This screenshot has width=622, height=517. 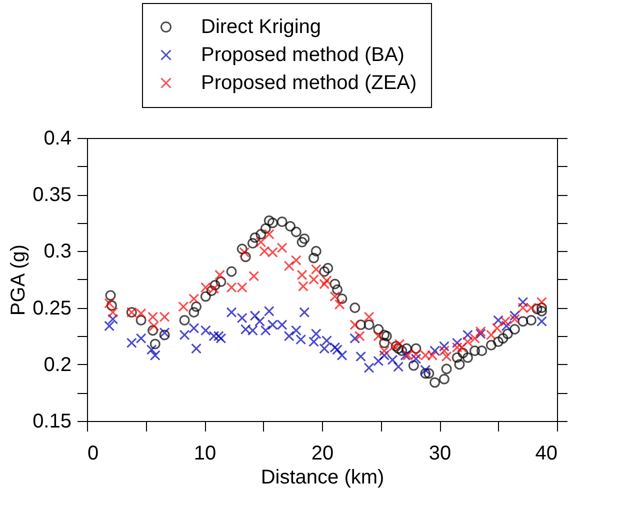 What do you see at coordinates (19, 280) in the screenshot?
I see `y-axis-title: PGA (g)` at bounding box center [19, 280].